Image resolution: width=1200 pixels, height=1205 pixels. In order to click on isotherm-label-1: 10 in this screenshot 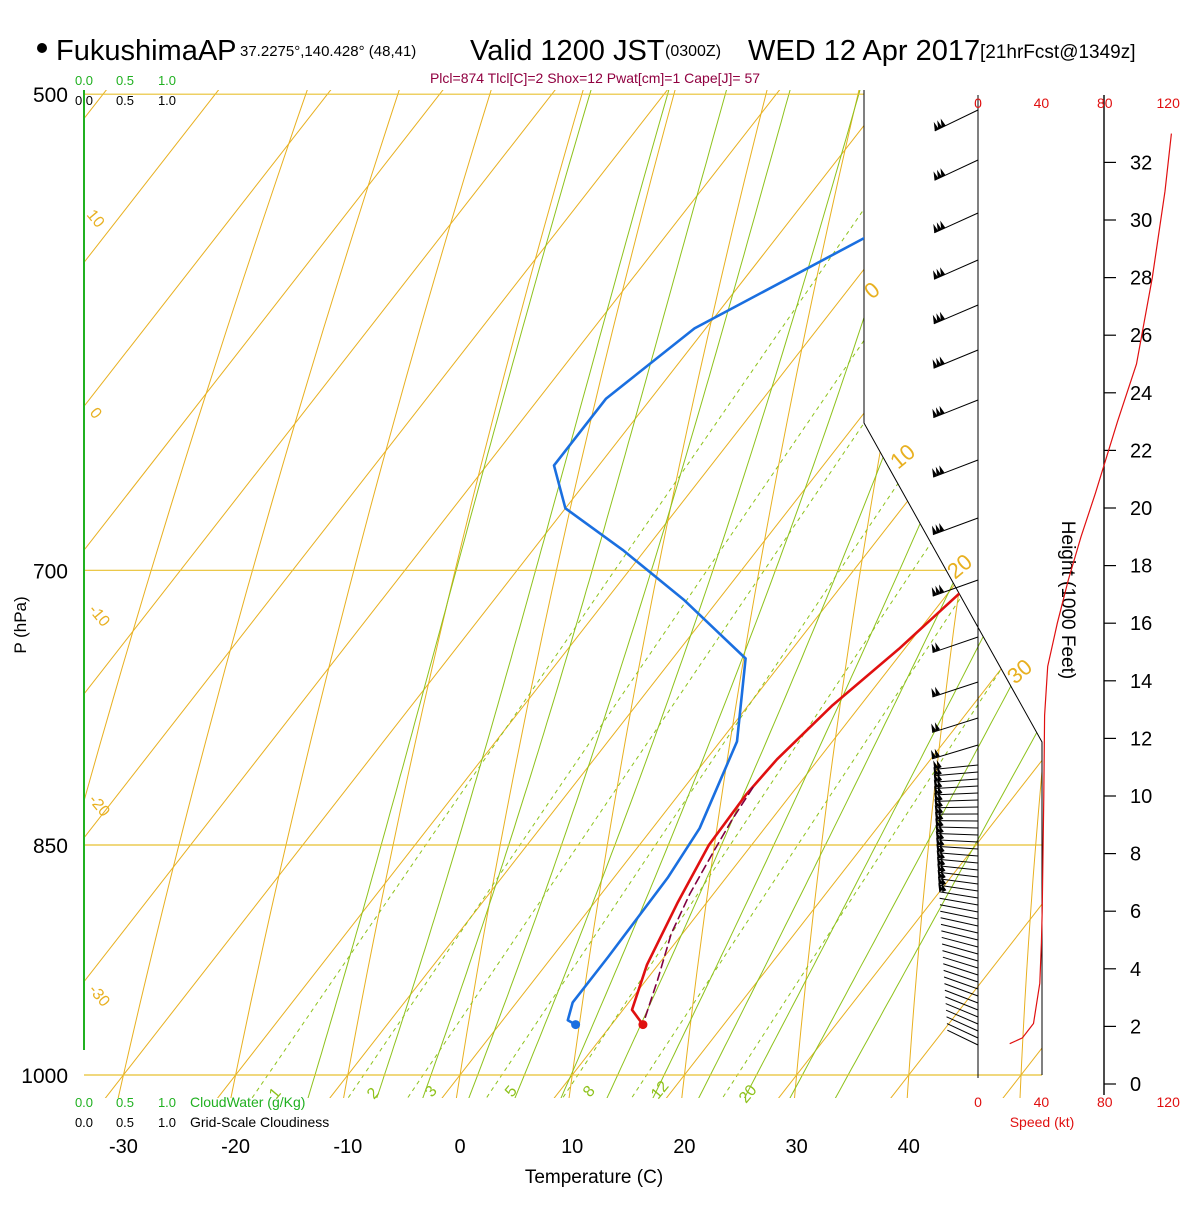, I will do `click(95, 219)`.